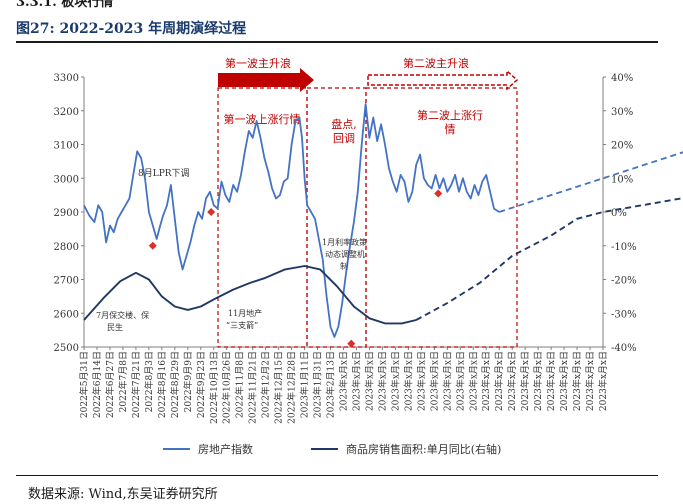 This screenshot has height=504, width=683. What do you see at coordinates (227, 387) in the screenshot?
I see `x-tick-label: 2022年10月26日` at bounding box center [227, 387].